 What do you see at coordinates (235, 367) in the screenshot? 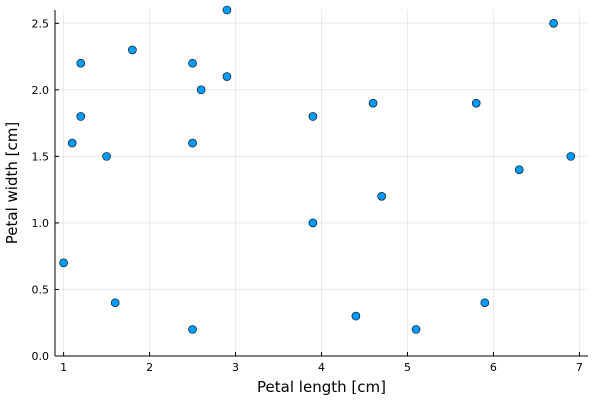
I see `x-tick-label: 3` at bounding box center [235, 367].